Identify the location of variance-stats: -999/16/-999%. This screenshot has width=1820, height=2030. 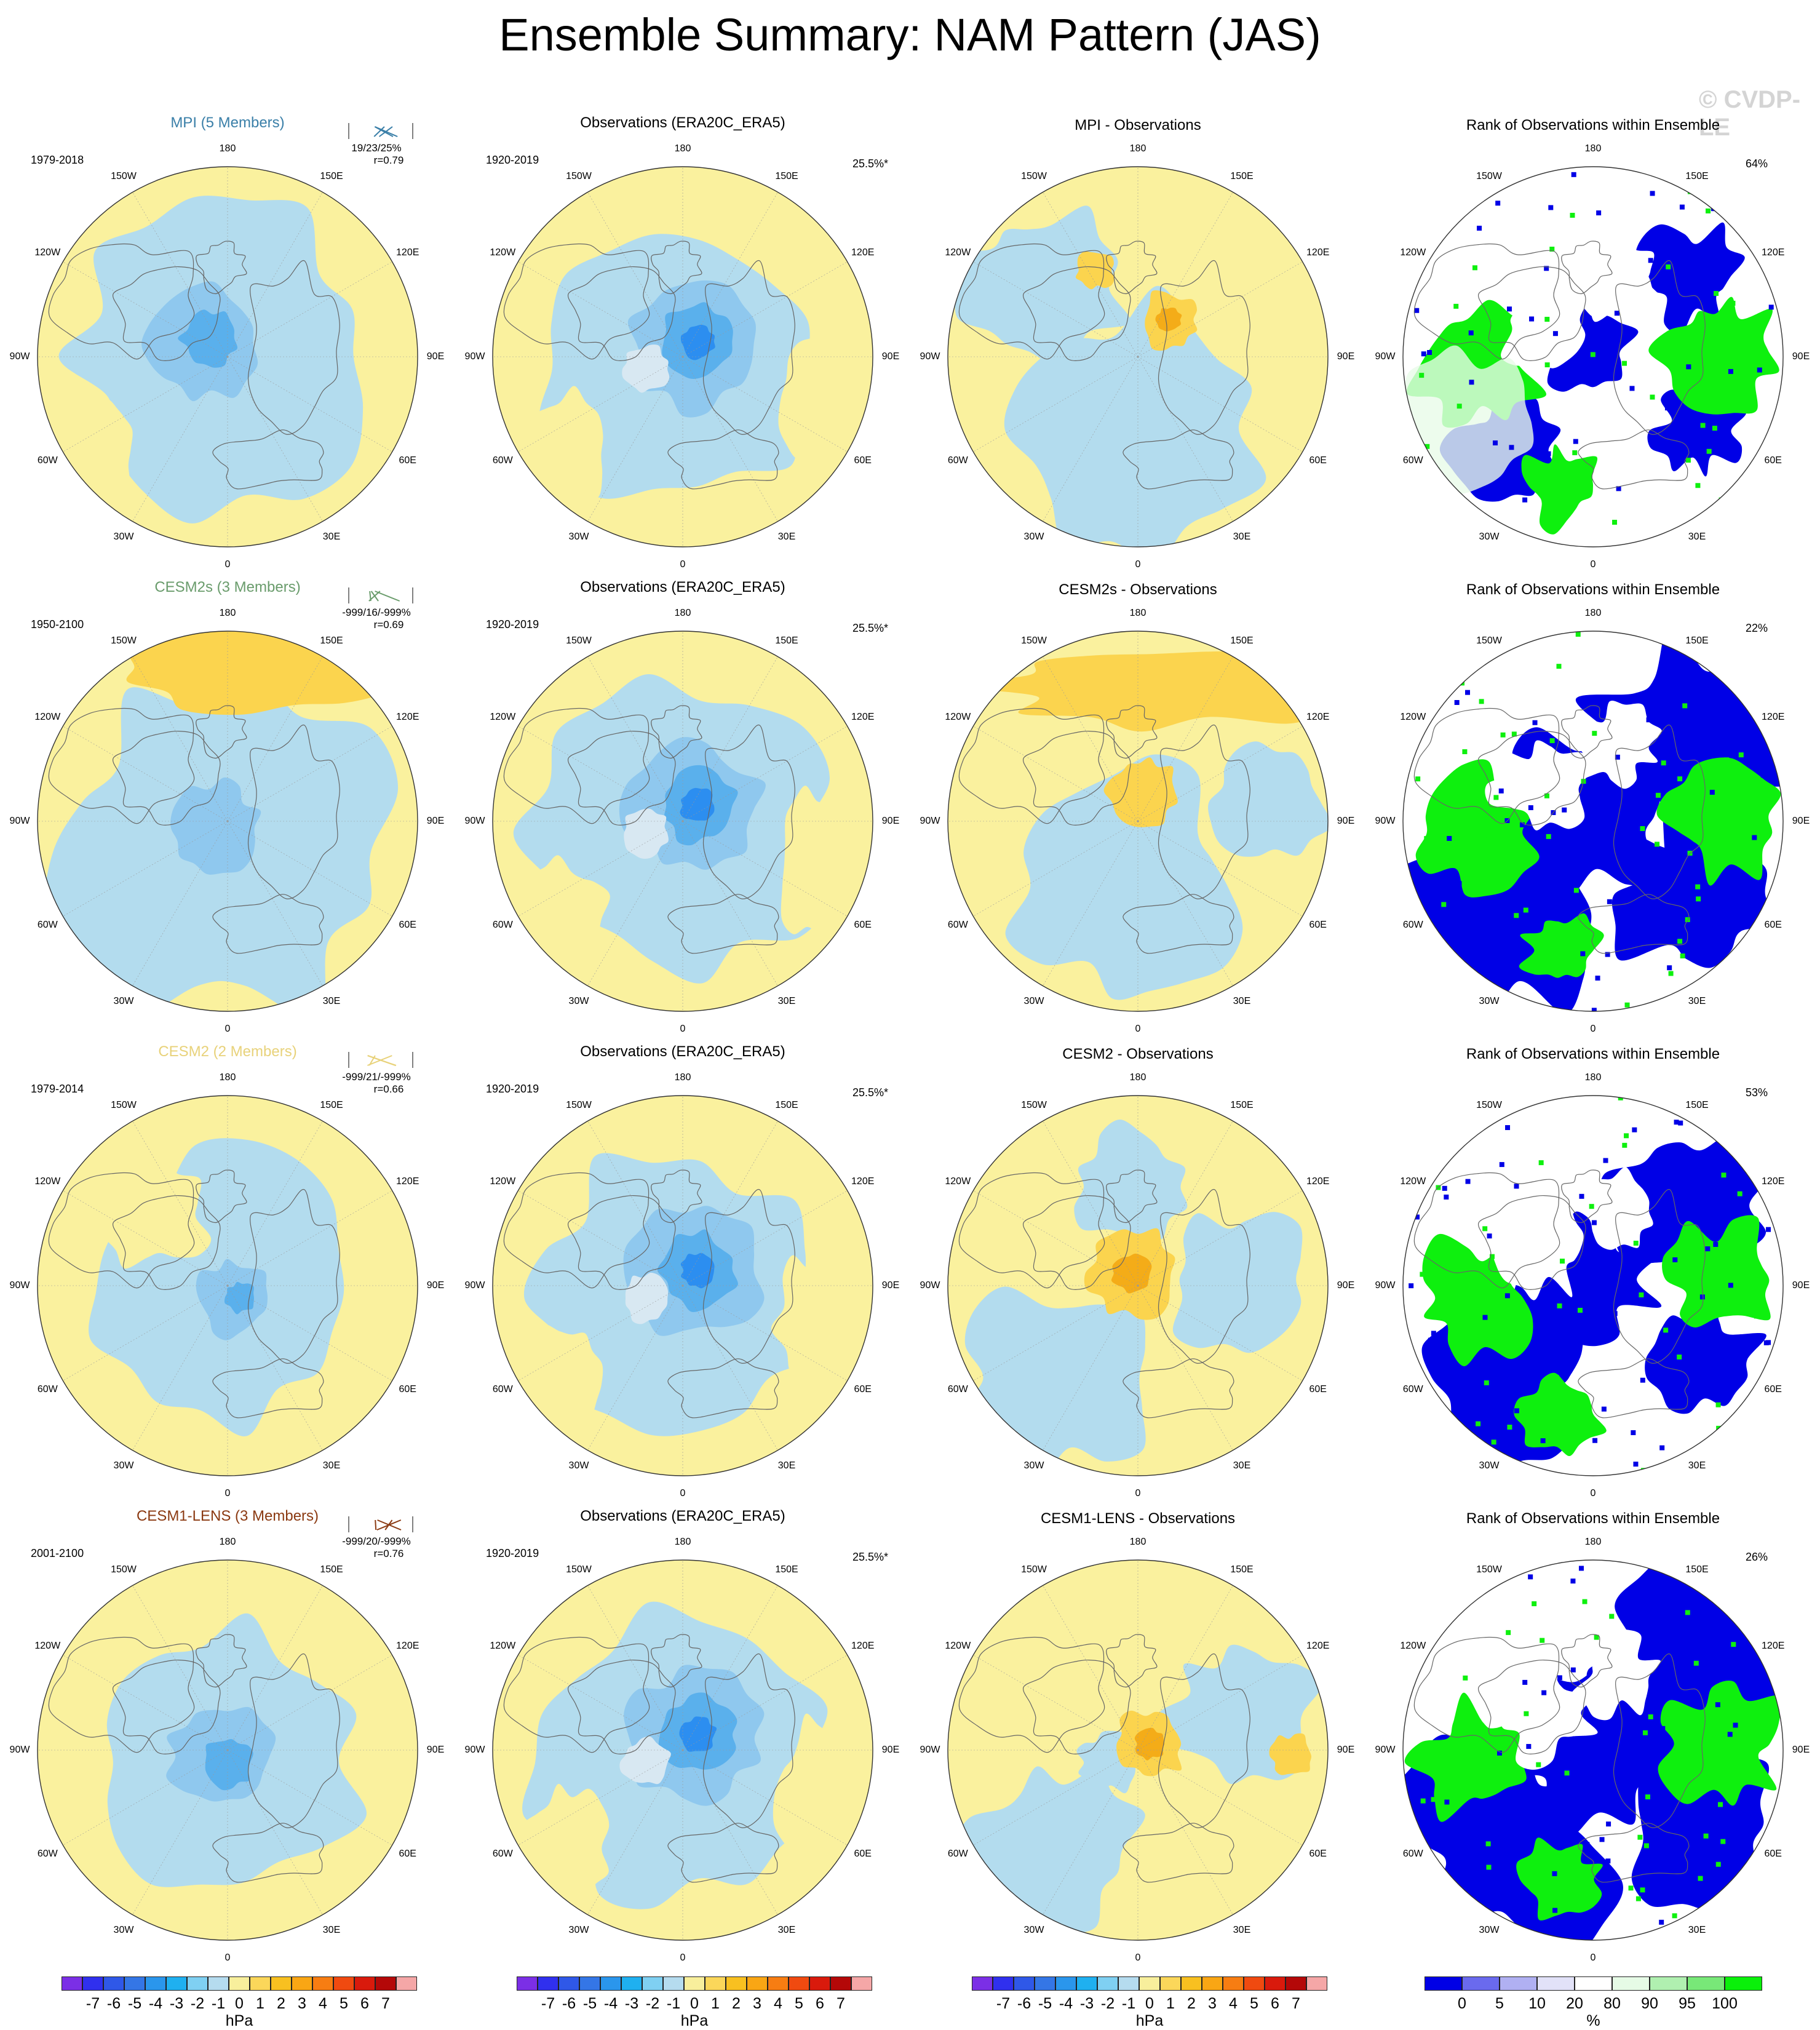
(377, 612).